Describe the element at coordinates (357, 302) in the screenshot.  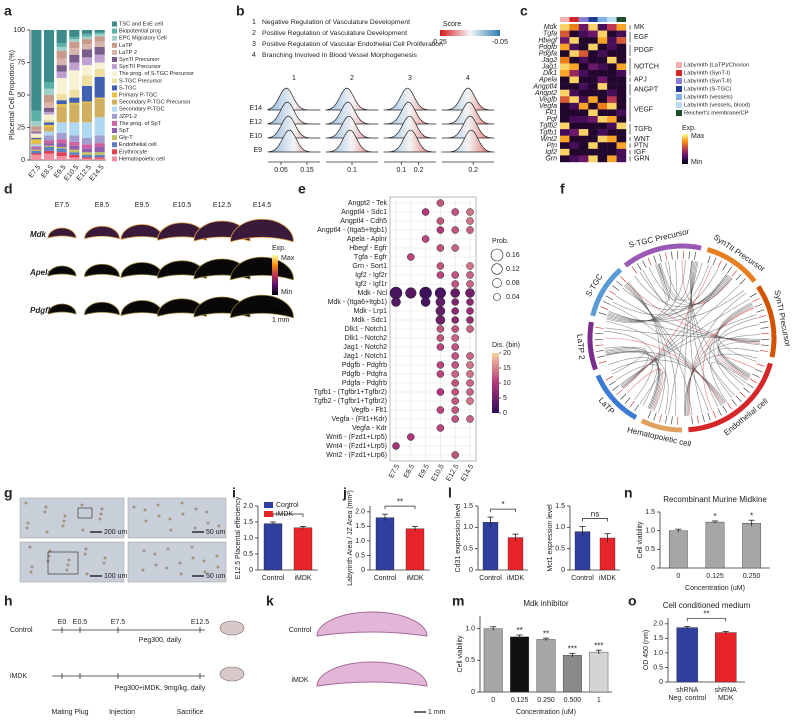
I see `row-label: Mdk - (Itga6+Itgb1)` at that location.